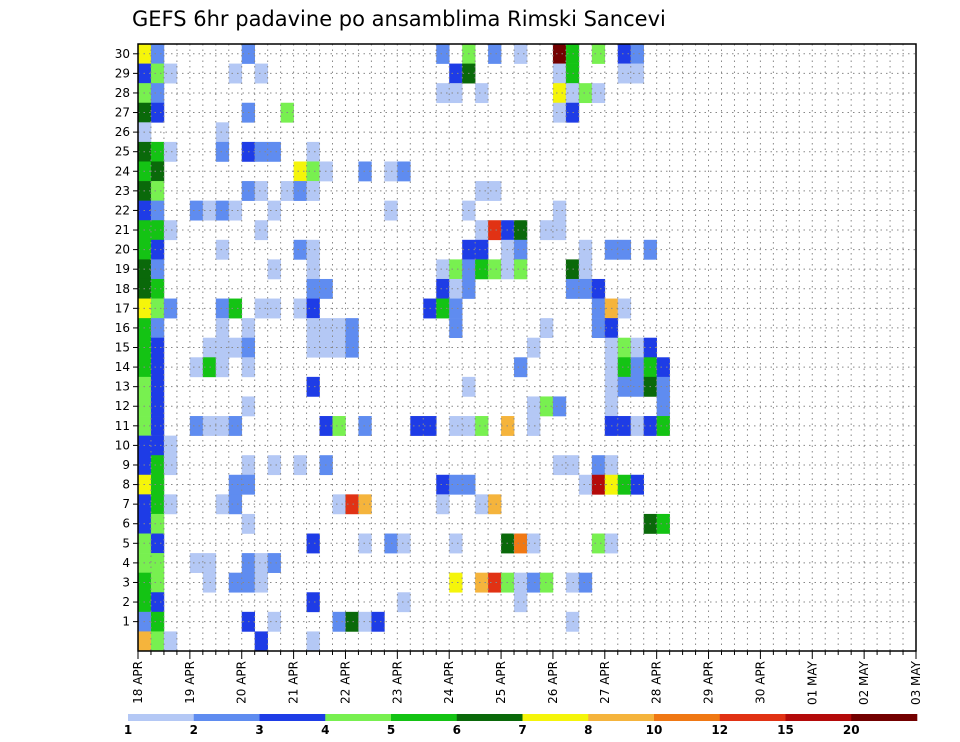 This screenshot has width=960, height=742. What do you see at coordinates (122, 113) in the screenshot?
I see `y-tick-label: 27` at bounding box center [122, 113].